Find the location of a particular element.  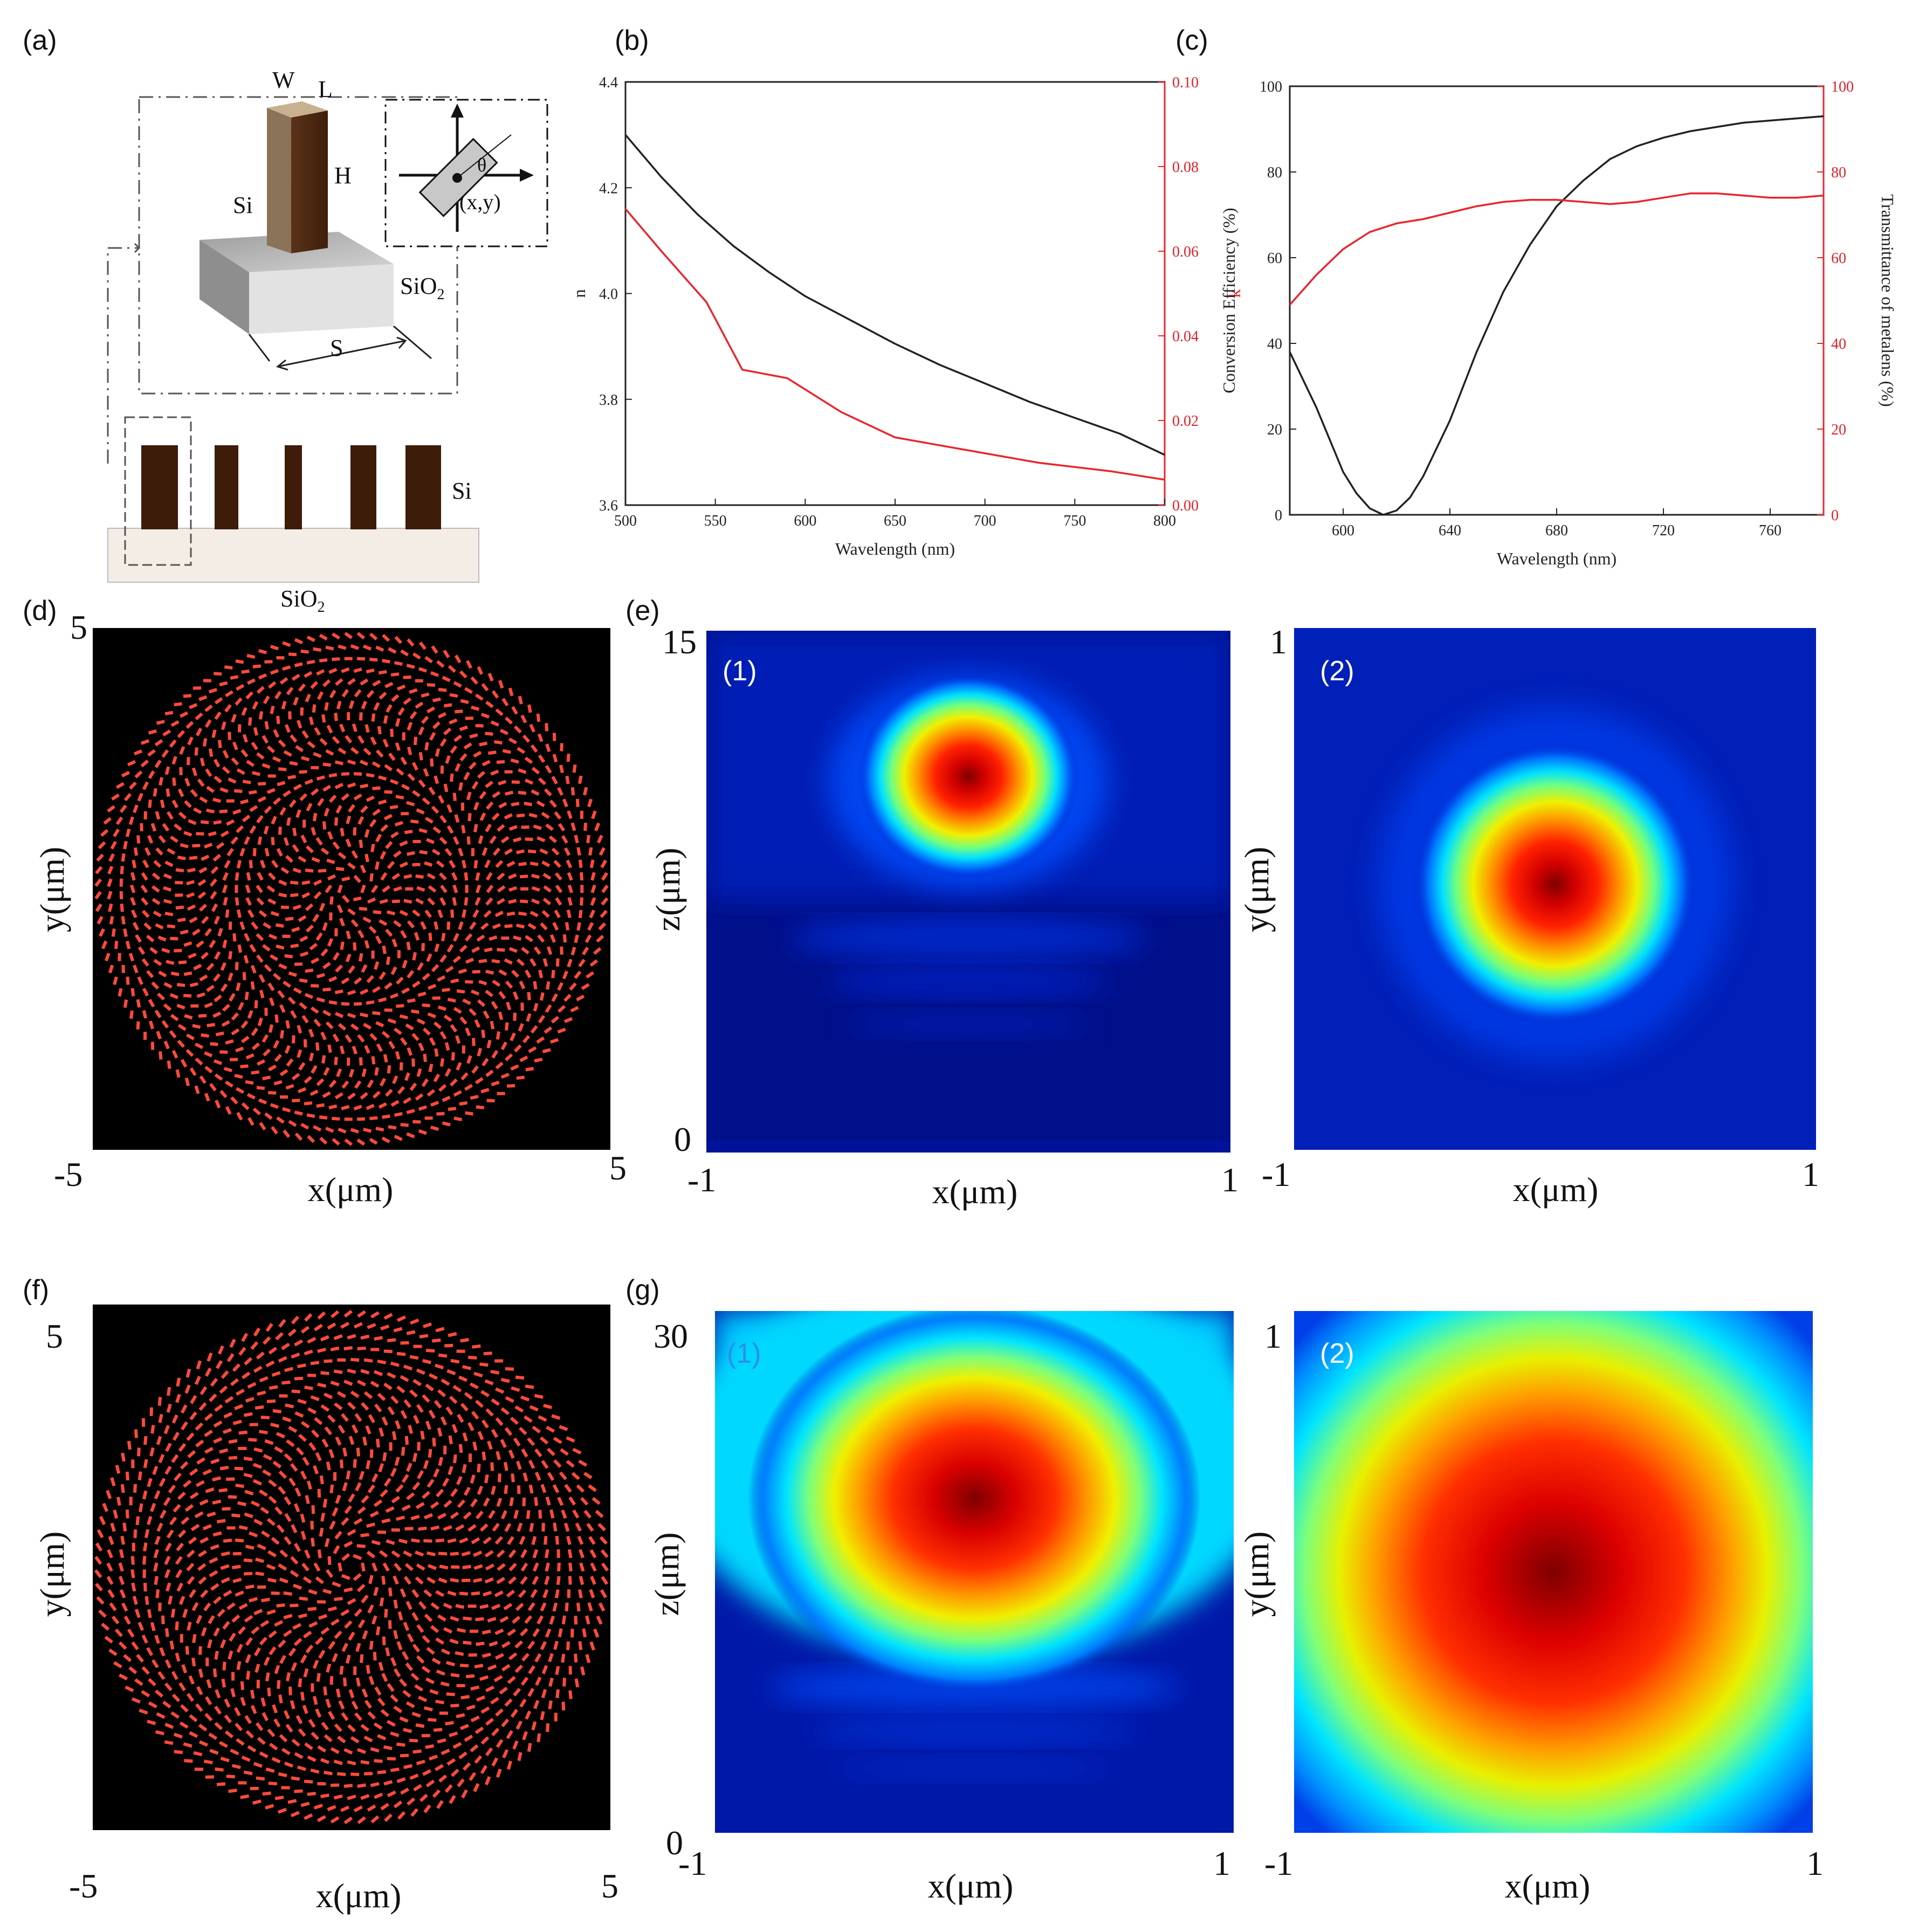

chart-b-ytick-right-label: 0.10 is located at coordinates (1185, 82).